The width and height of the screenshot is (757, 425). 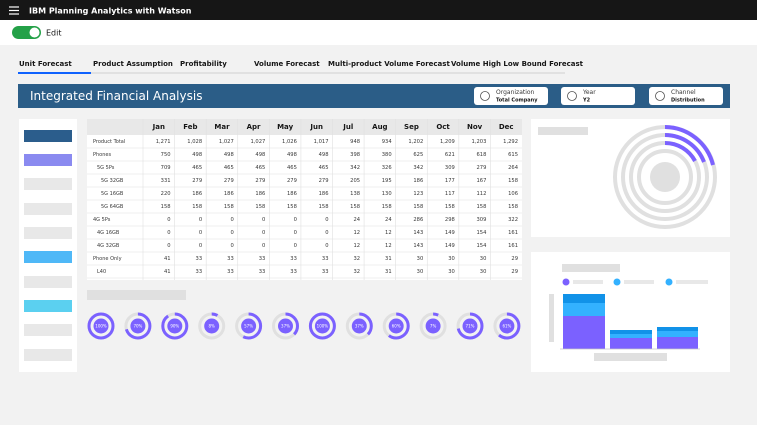 I want to click on gauge-label: 71%, so click(x=470, y=326).